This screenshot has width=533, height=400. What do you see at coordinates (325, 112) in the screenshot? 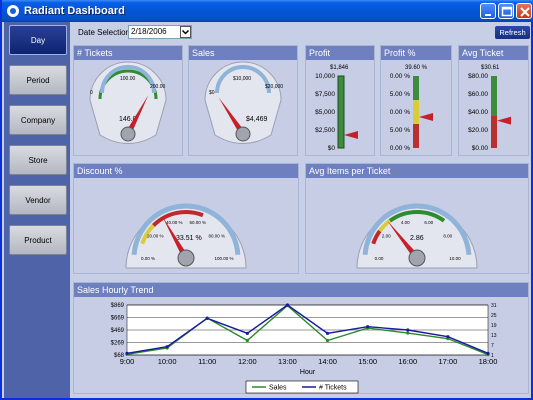
I see `profit-ticks: 10,000 $7,500 $5,000 $2,500 $0` at bounding box center [325, 112].